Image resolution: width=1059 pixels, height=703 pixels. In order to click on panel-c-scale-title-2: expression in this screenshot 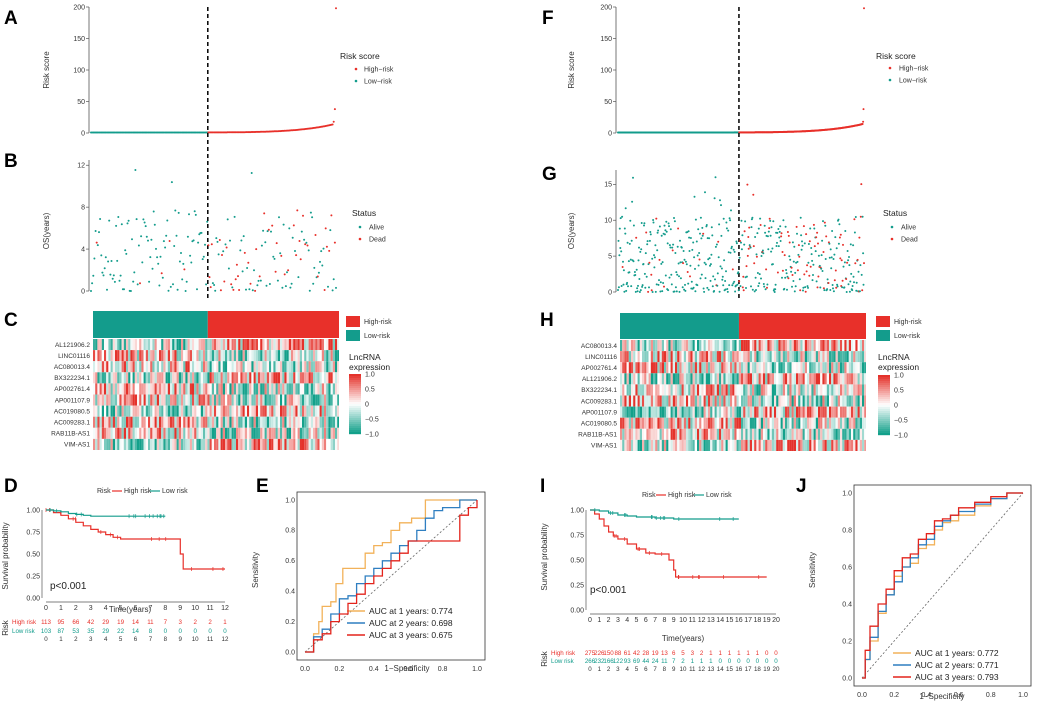, I will do `click(369, 367)`.